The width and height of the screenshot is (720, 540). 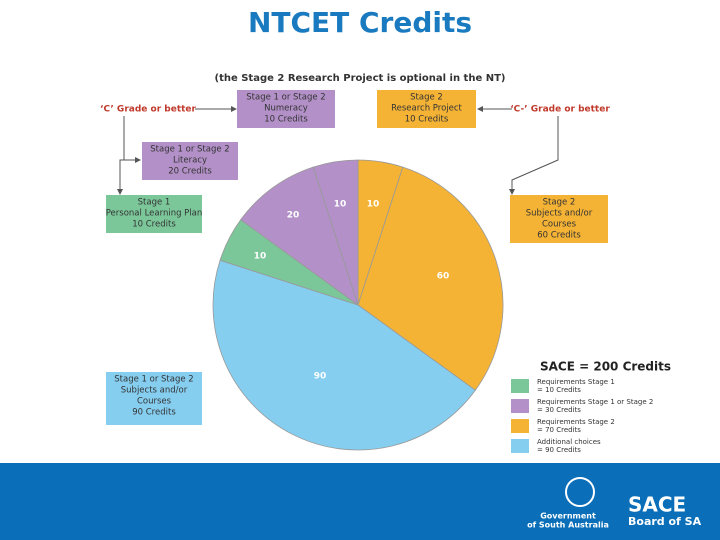 What do you see at coordinates (338, 150) in the screenshot?
I see `arrows` at bounding box center [338, 150].